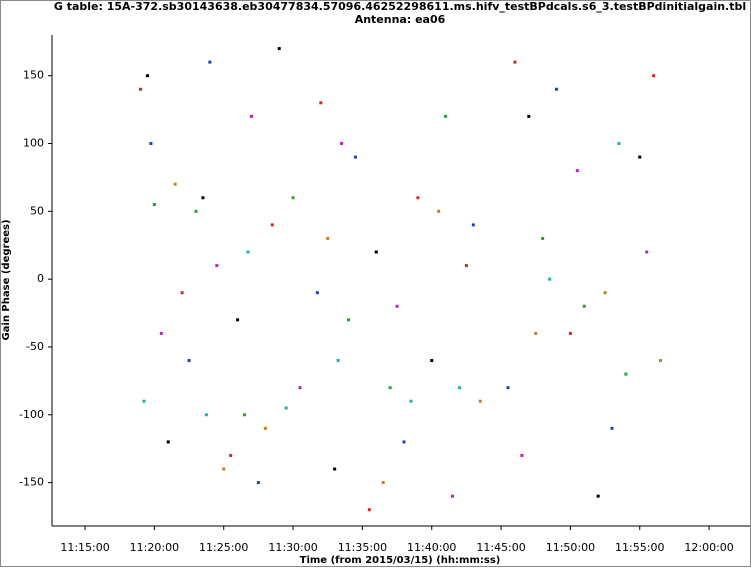 The height and width of the screenshot is (571, 751). What do you see at coordinates (500, 547) in the screenshot?
I see `x-tick-label: 11:45:00` at bounding box center [500, 547].